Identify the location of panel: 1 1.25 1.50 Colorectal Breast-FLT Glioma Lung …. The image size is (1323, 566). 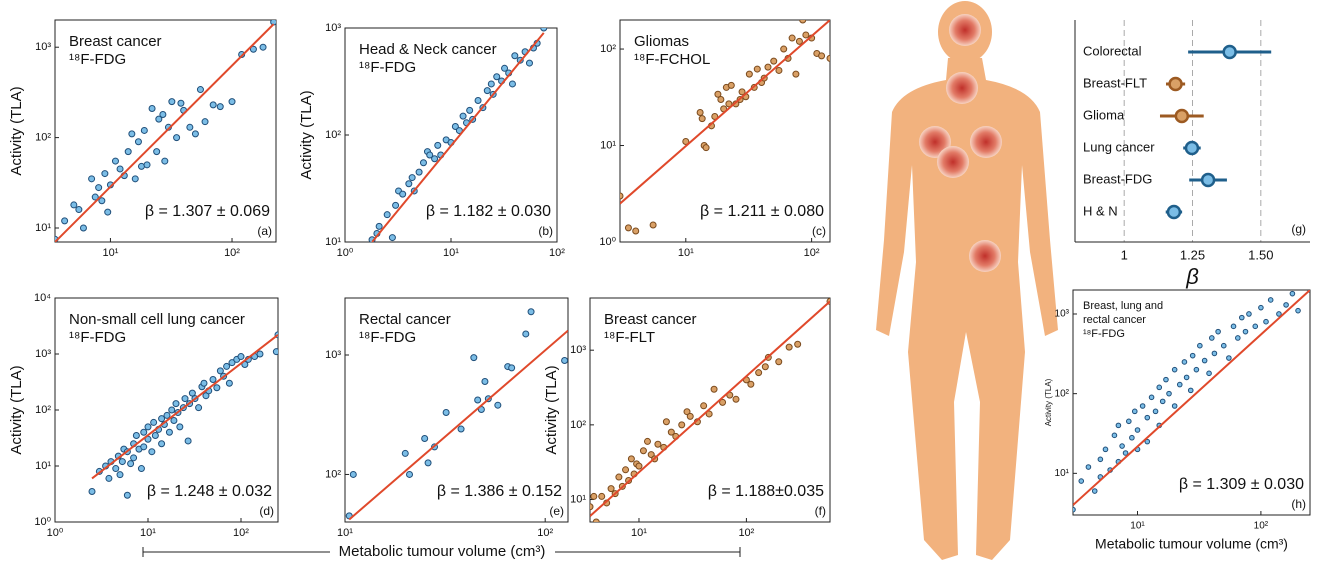
(1192, 154).